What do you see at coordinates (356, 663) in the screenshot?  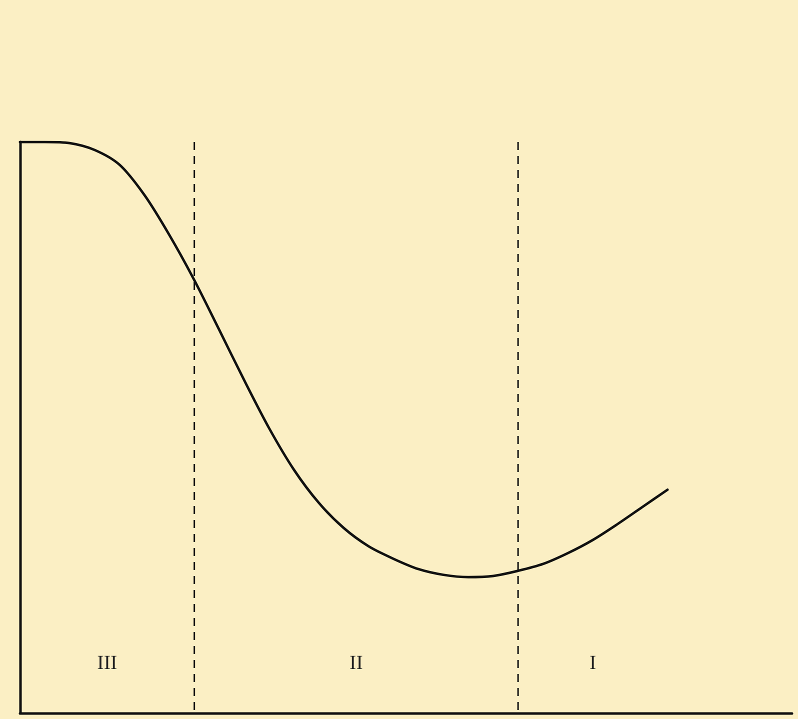 I see `annotation: II` at bounding box center [356, 663].